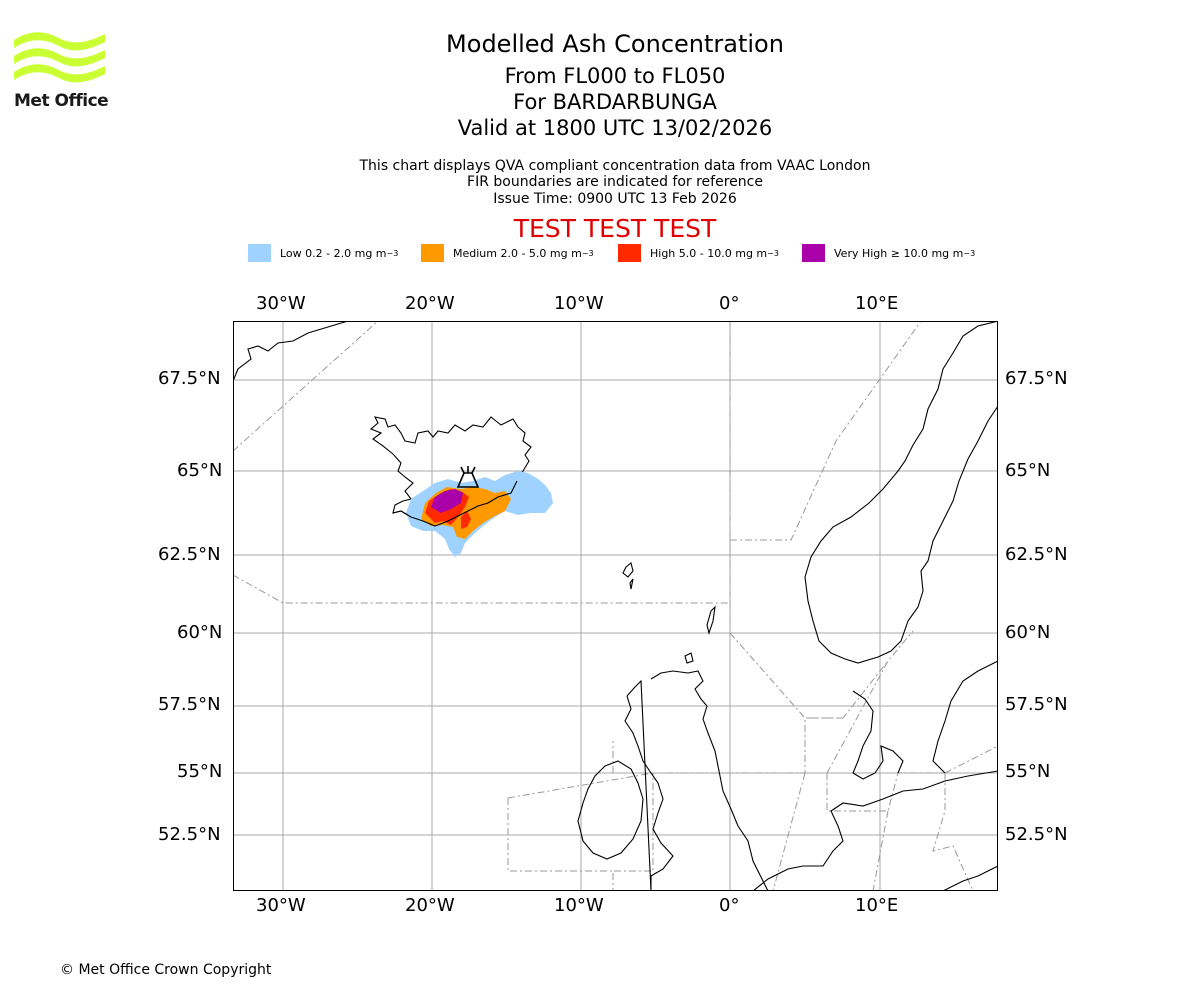 This screenshot has width=1200, height=1000. I want to click on legend-item-medium: Medium 2.0 - 5.0 mg m −3, so click(507, 253).